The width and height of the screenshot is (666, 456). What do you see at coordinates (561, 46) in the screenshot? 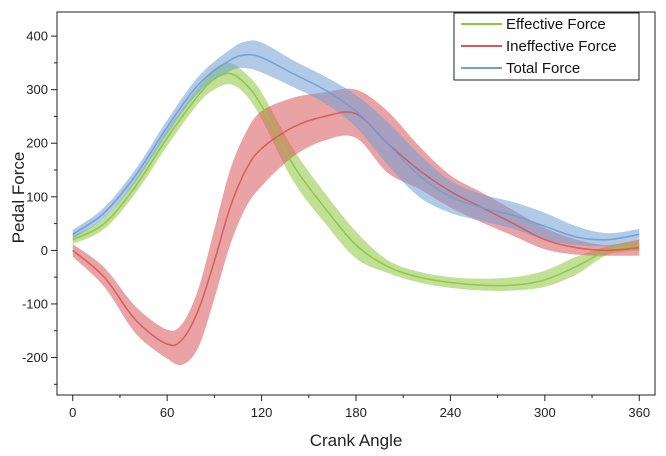
I see `ineffective-force-legend-label: Ineffective Force` at bounding box center [561, 46].